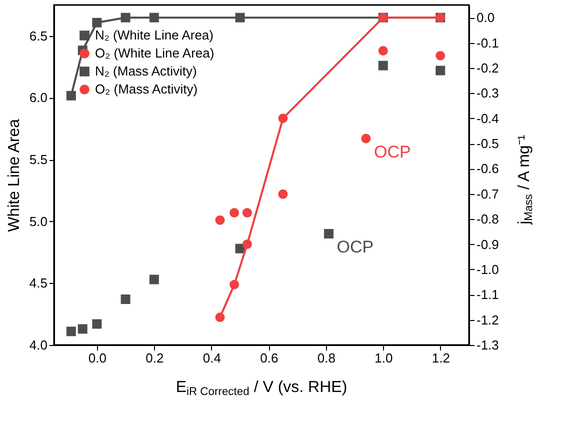 Image resolution: width=572 pixels, height=425 pixels. What do you see at coordinates (485, 18) in the screenshot?
I see `y2-tick-label: 0.0` at bounding box center [485, 18].